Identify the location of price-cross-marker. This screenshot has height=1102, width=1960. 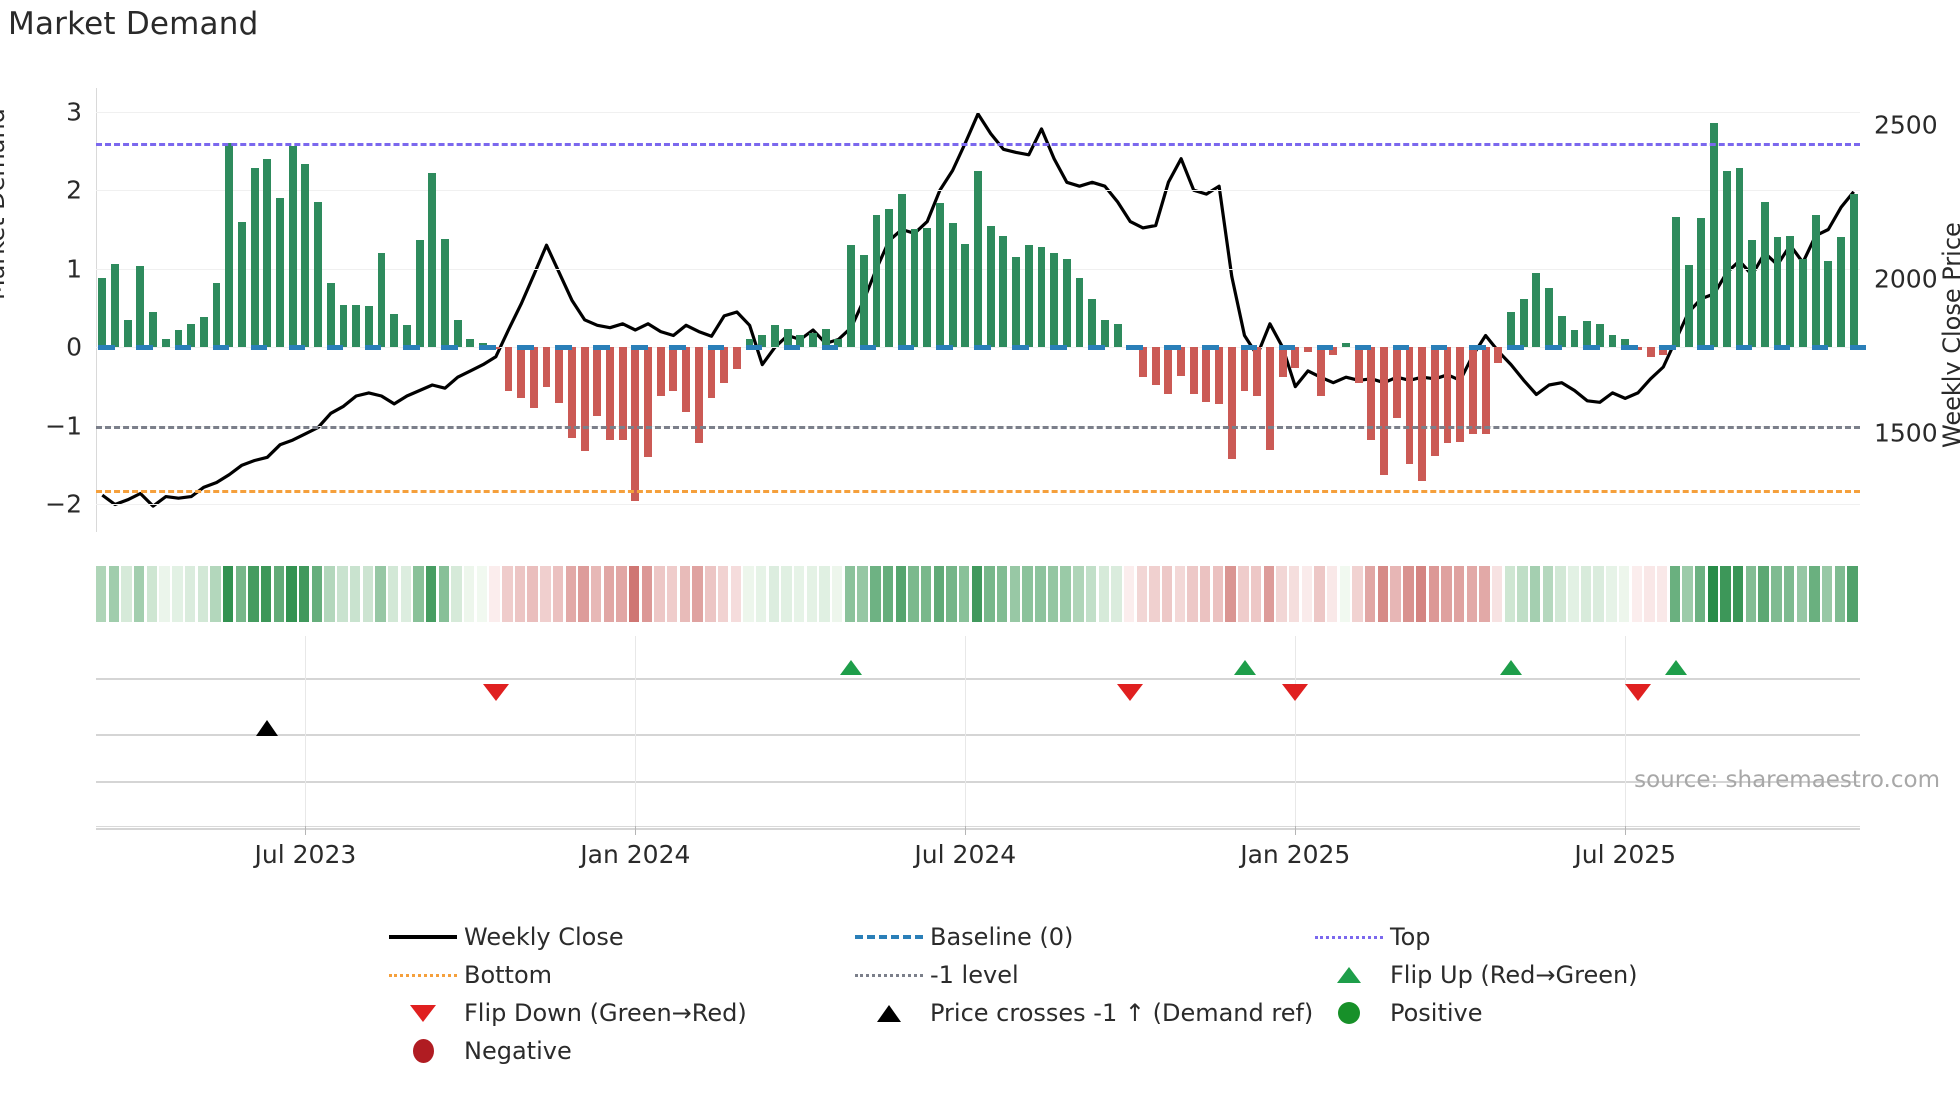
(267, 728).